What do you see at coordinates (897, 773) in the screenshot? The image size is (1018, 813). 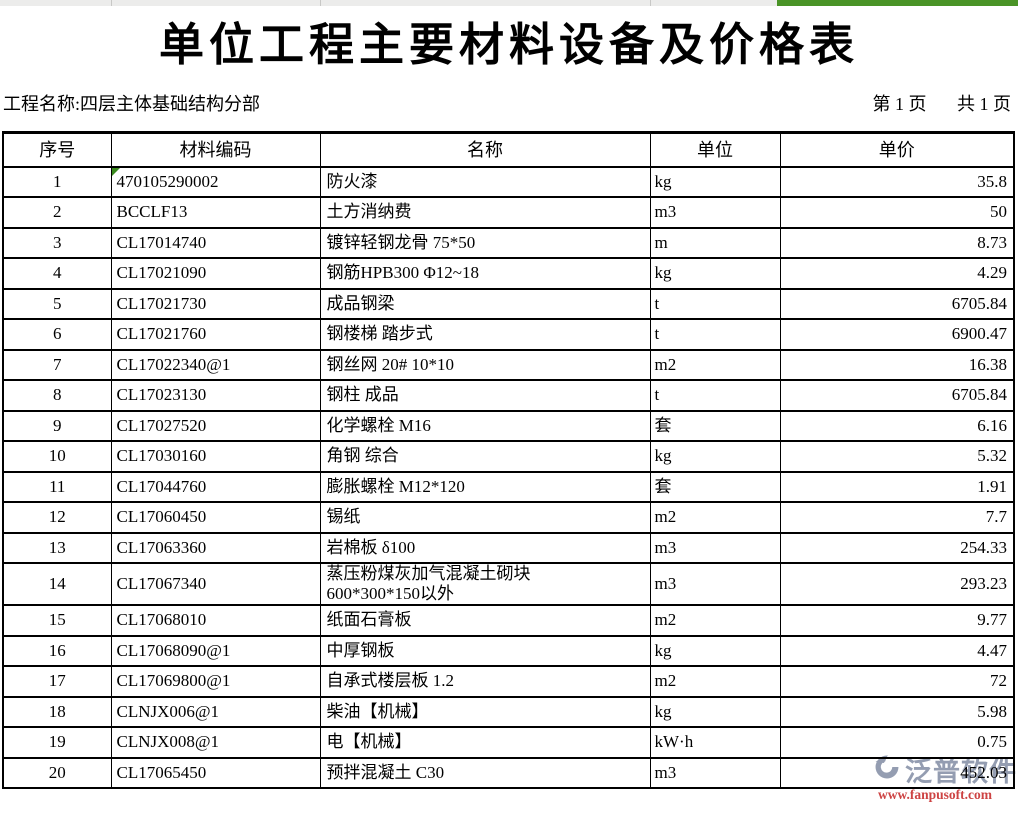 I see `cell-price: 452.03` at bounding box center [897, 773].